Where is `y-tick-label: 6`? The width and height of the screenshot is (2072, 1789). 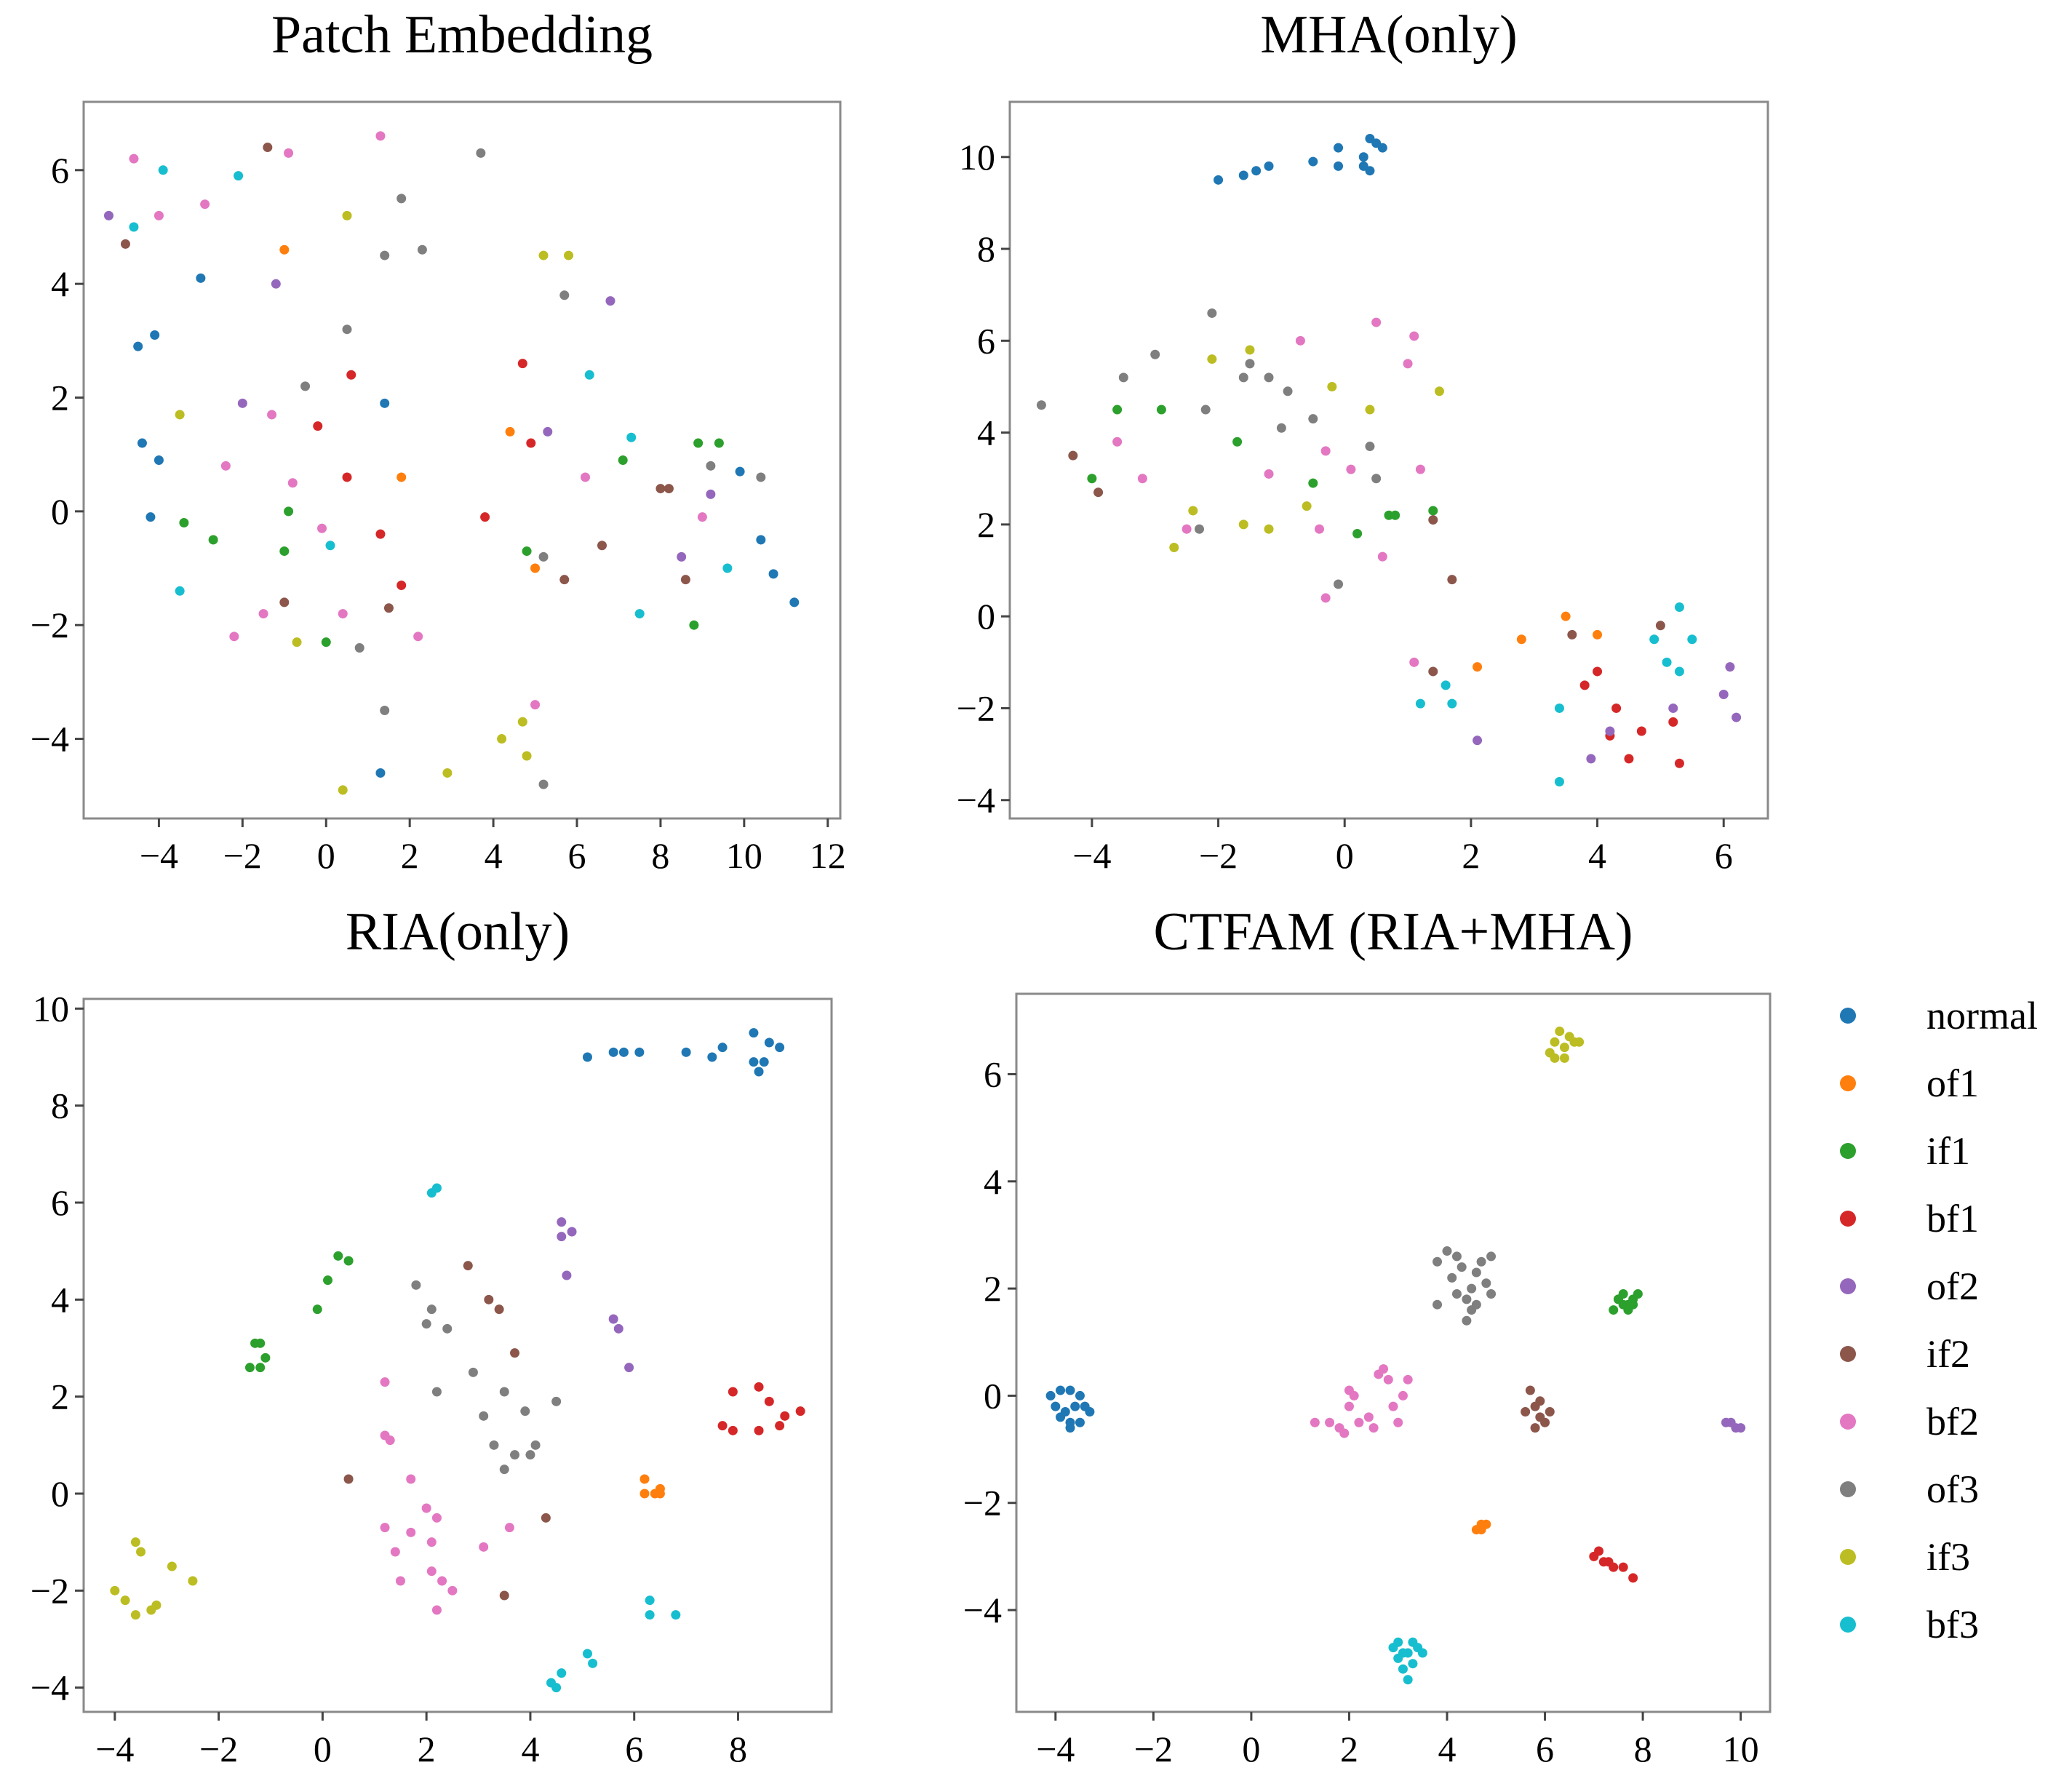 y-tick-label: 6 is located at coordinates (60, 1202).